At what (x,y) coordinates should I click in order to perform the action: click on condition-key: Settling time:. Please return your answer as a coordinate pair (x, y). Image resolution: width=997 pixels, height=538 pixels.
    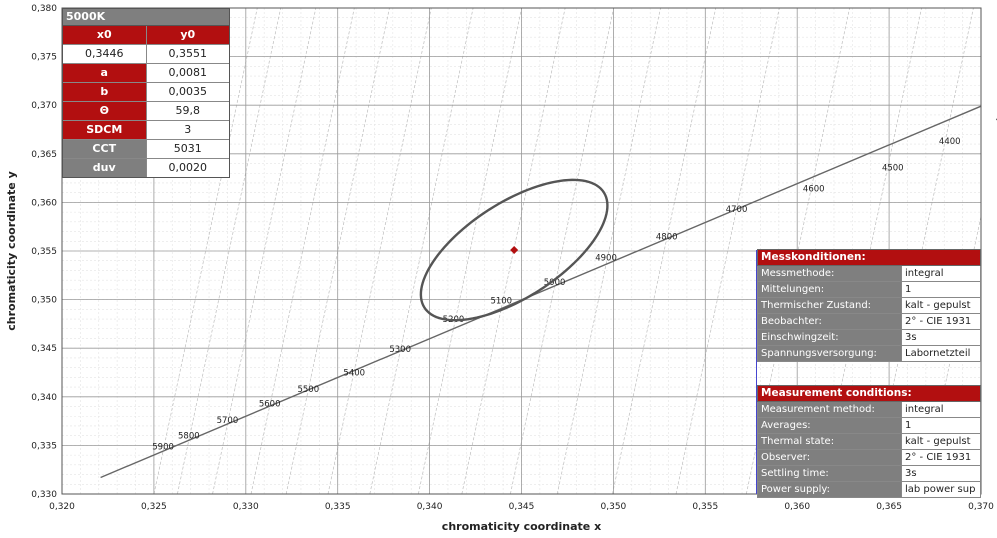
    Looking at the image, I should click on (830, 473).